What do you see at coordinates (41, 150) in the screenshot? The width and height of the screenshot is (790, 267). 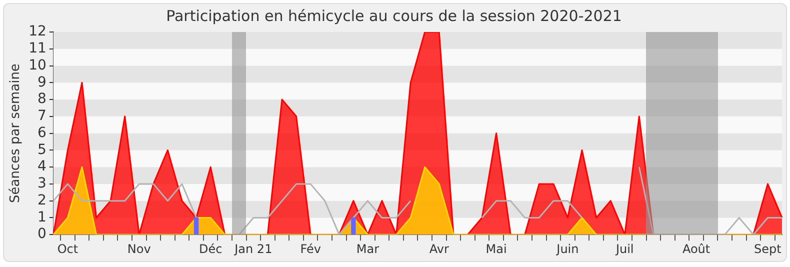 I see `y-tick-label: 5` at bounding box center [41, 150].